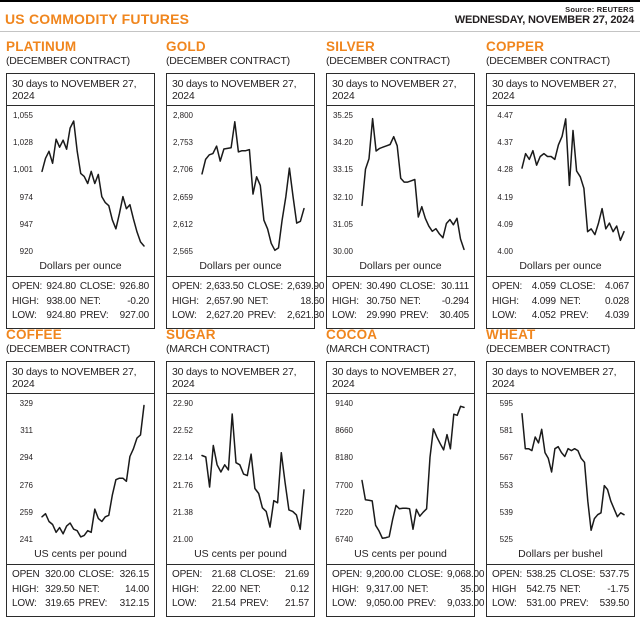  Describe the element at coordinates (614, 603) in the screenshot. I see `stat-value: 539.50` at that location.